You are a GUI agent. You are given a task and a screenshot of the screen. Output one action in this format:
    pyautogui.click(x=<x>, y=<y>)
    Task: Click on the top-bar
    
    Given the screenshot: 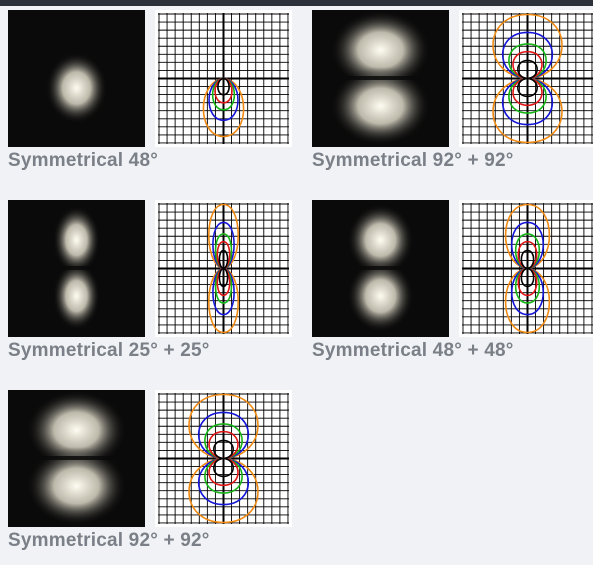 What is the action you would take?
    pyautogui.click(x=296, y=3)
    